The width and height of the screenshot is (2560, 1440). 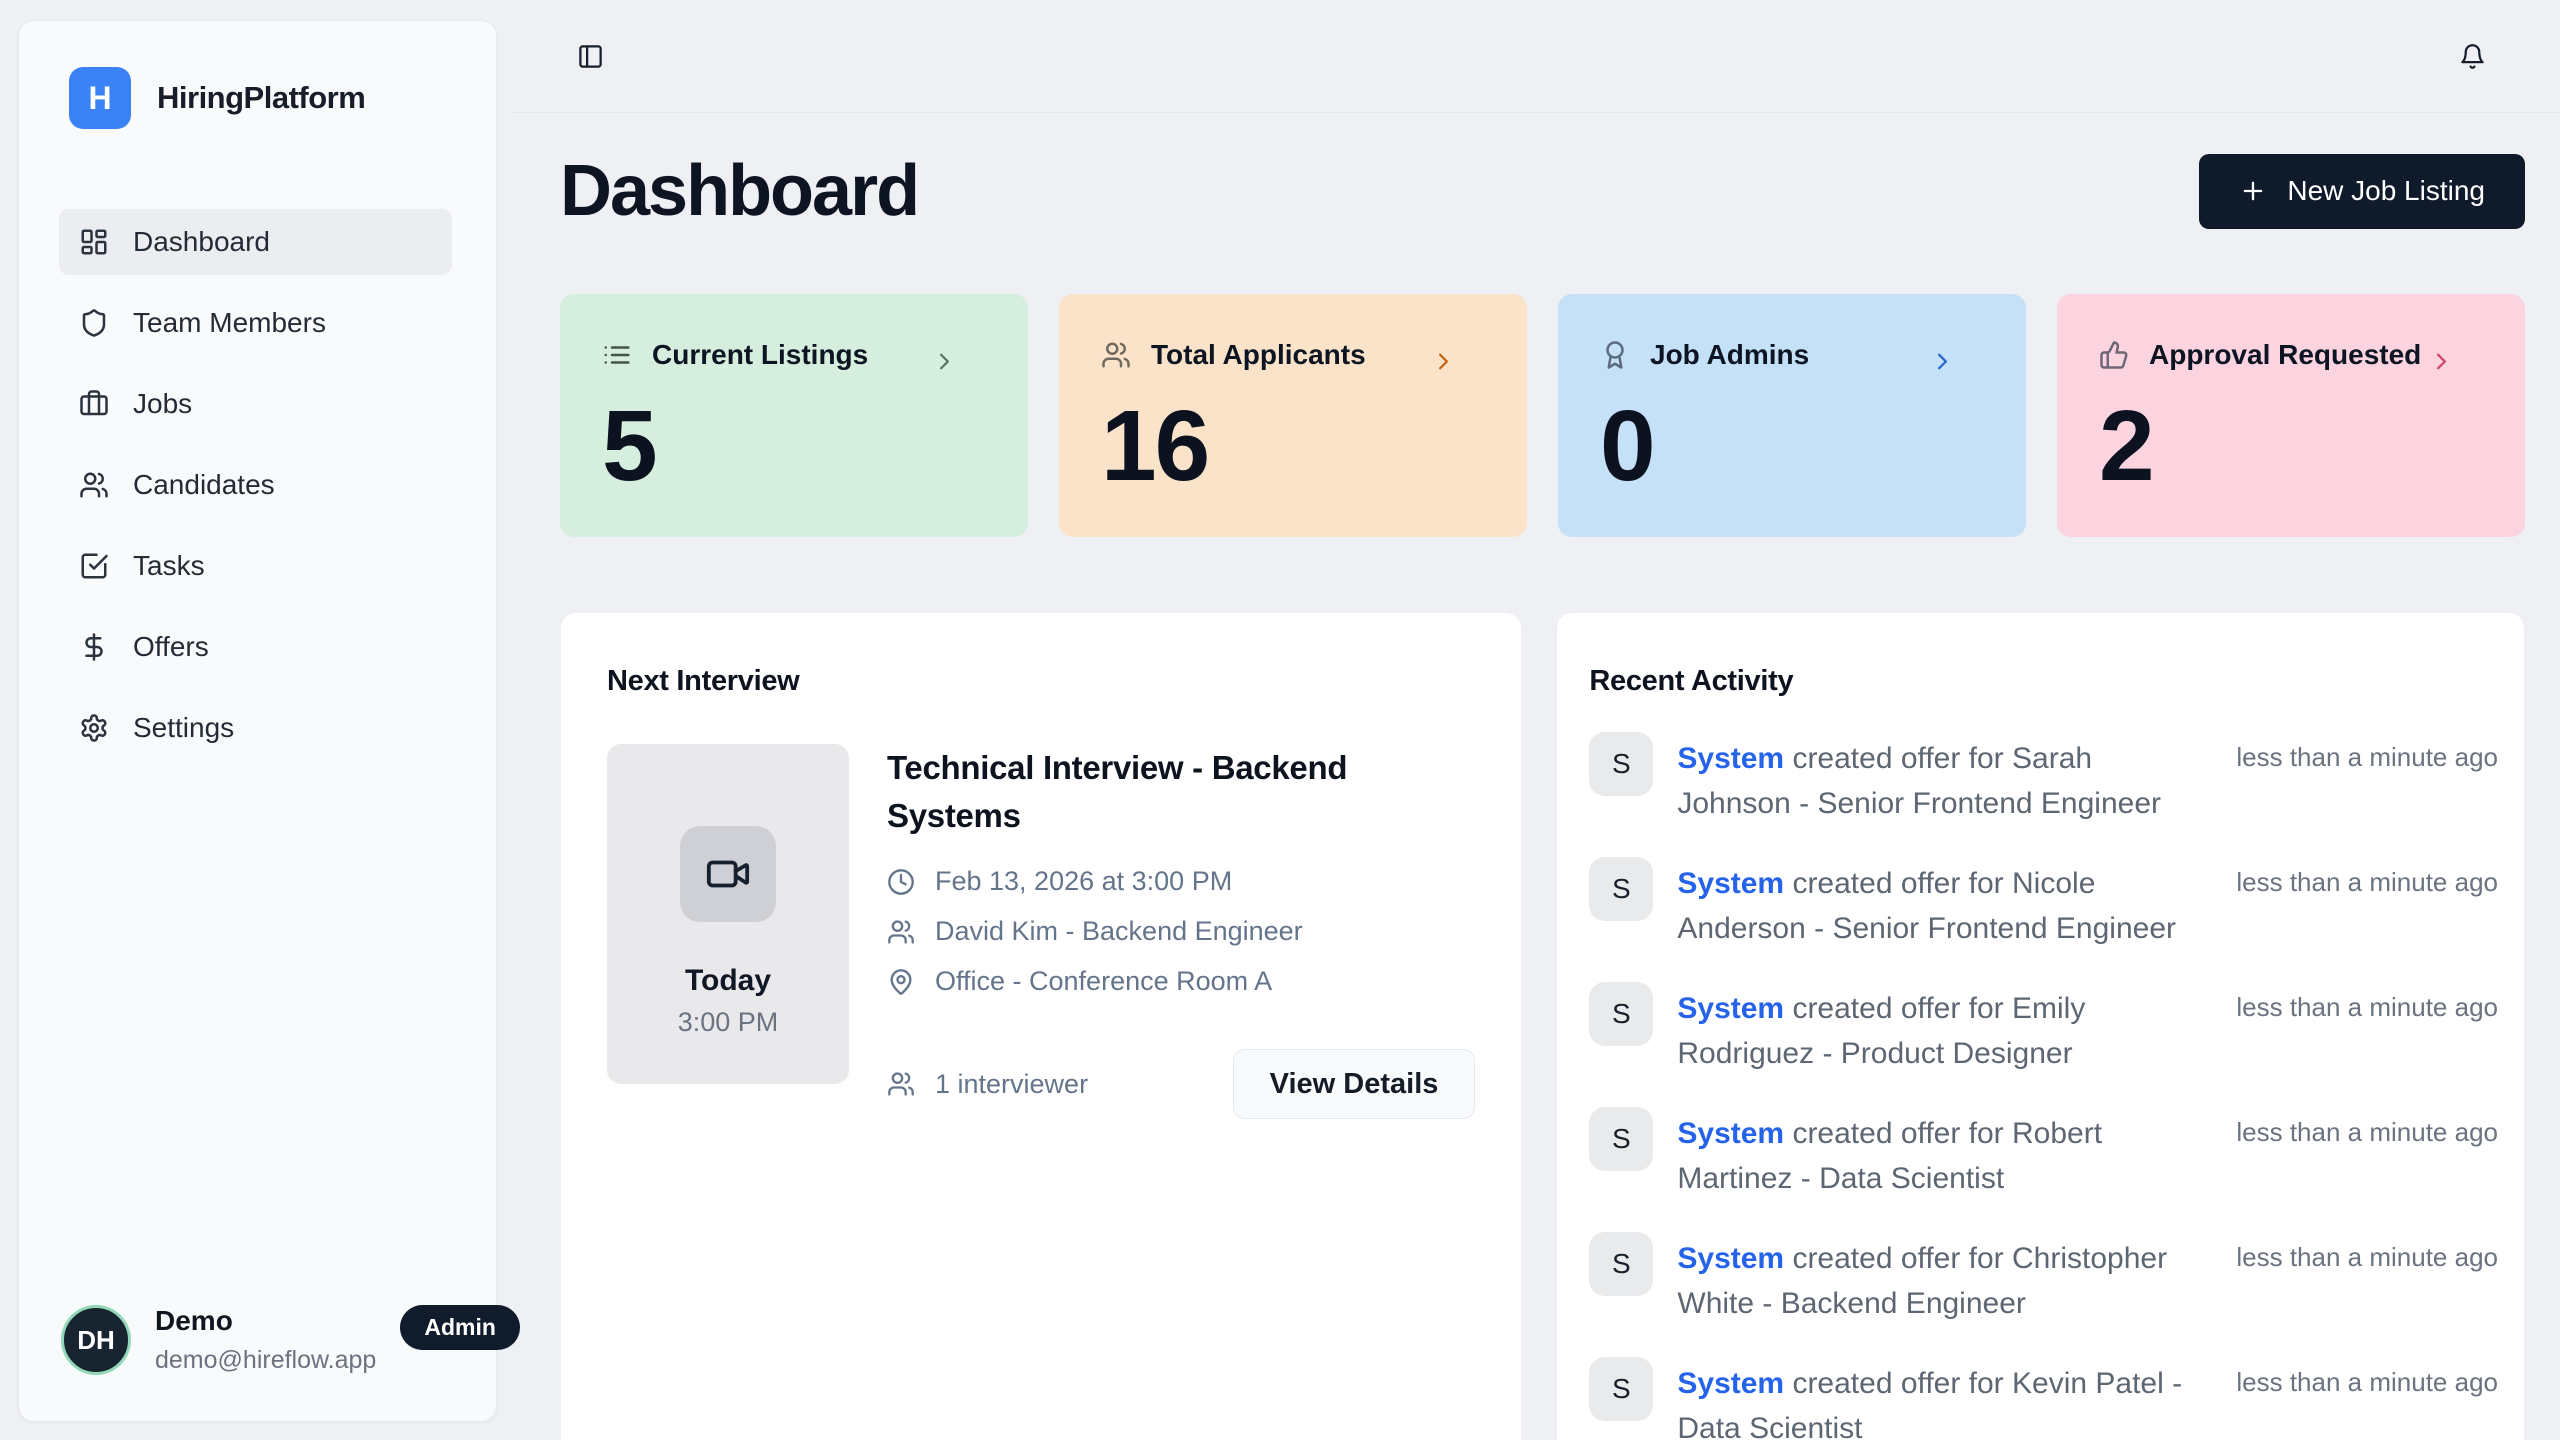 I want to click on topbar, so click(x=1536, y=56).